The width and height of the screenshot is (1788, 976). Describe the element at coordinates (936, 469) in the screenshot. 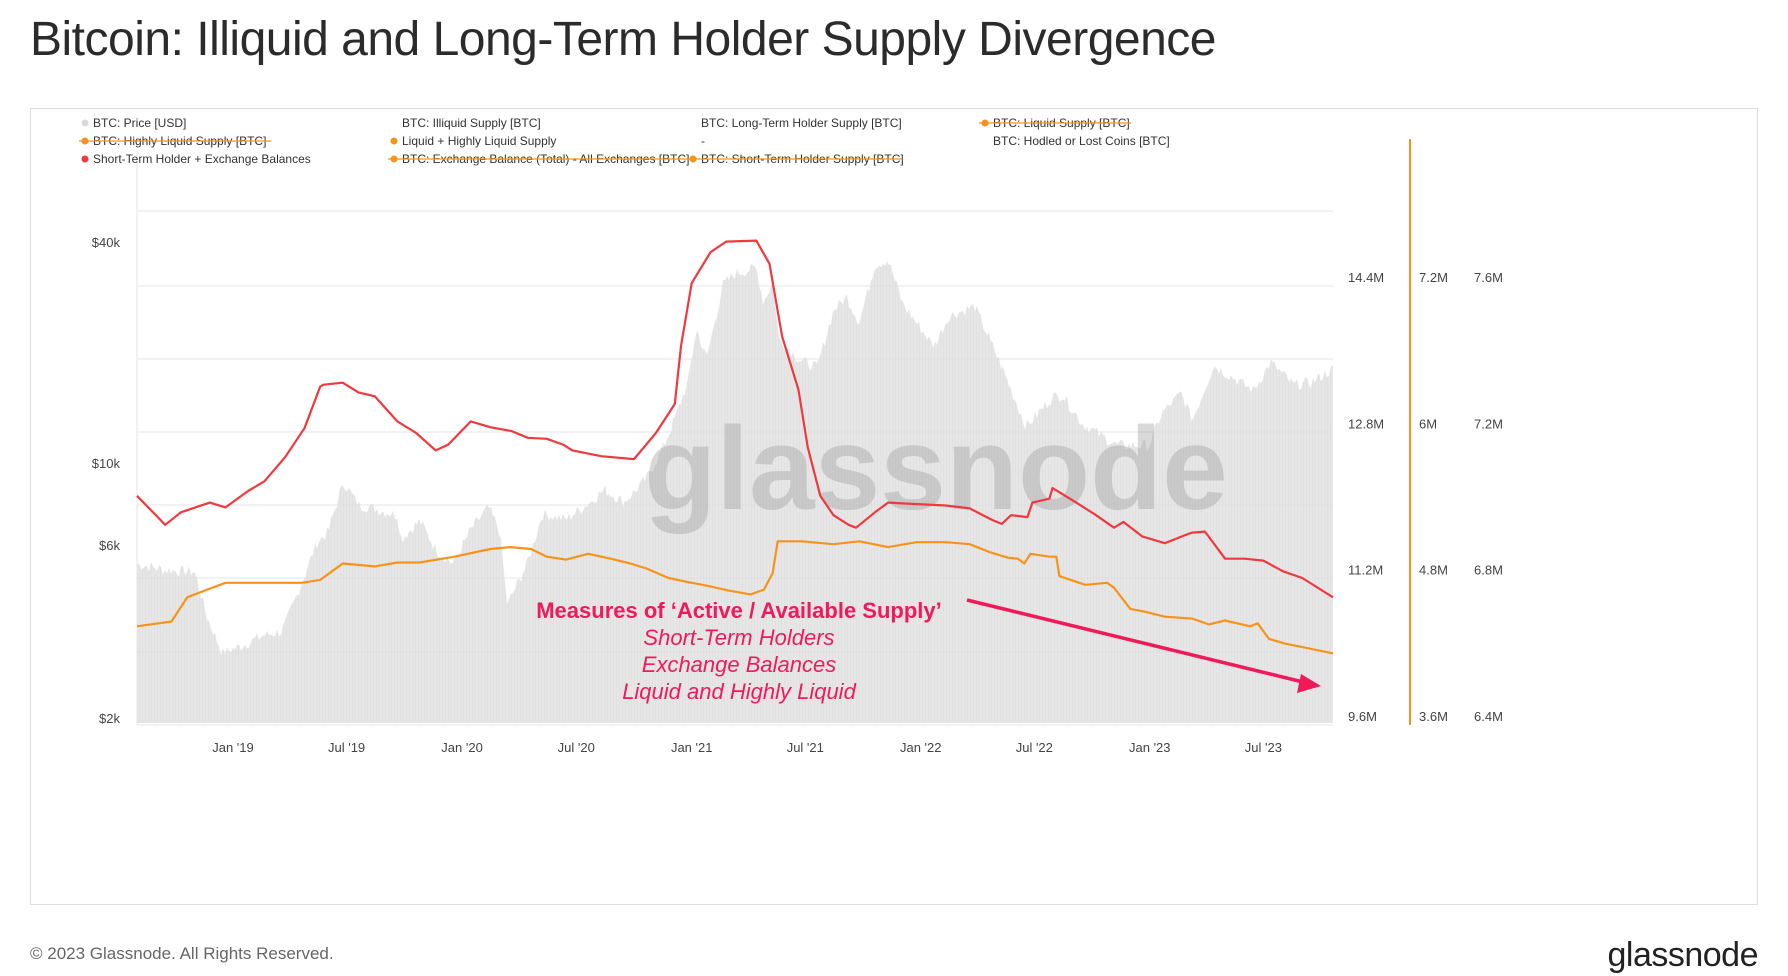

I see `watermark: glassnode` at that location.